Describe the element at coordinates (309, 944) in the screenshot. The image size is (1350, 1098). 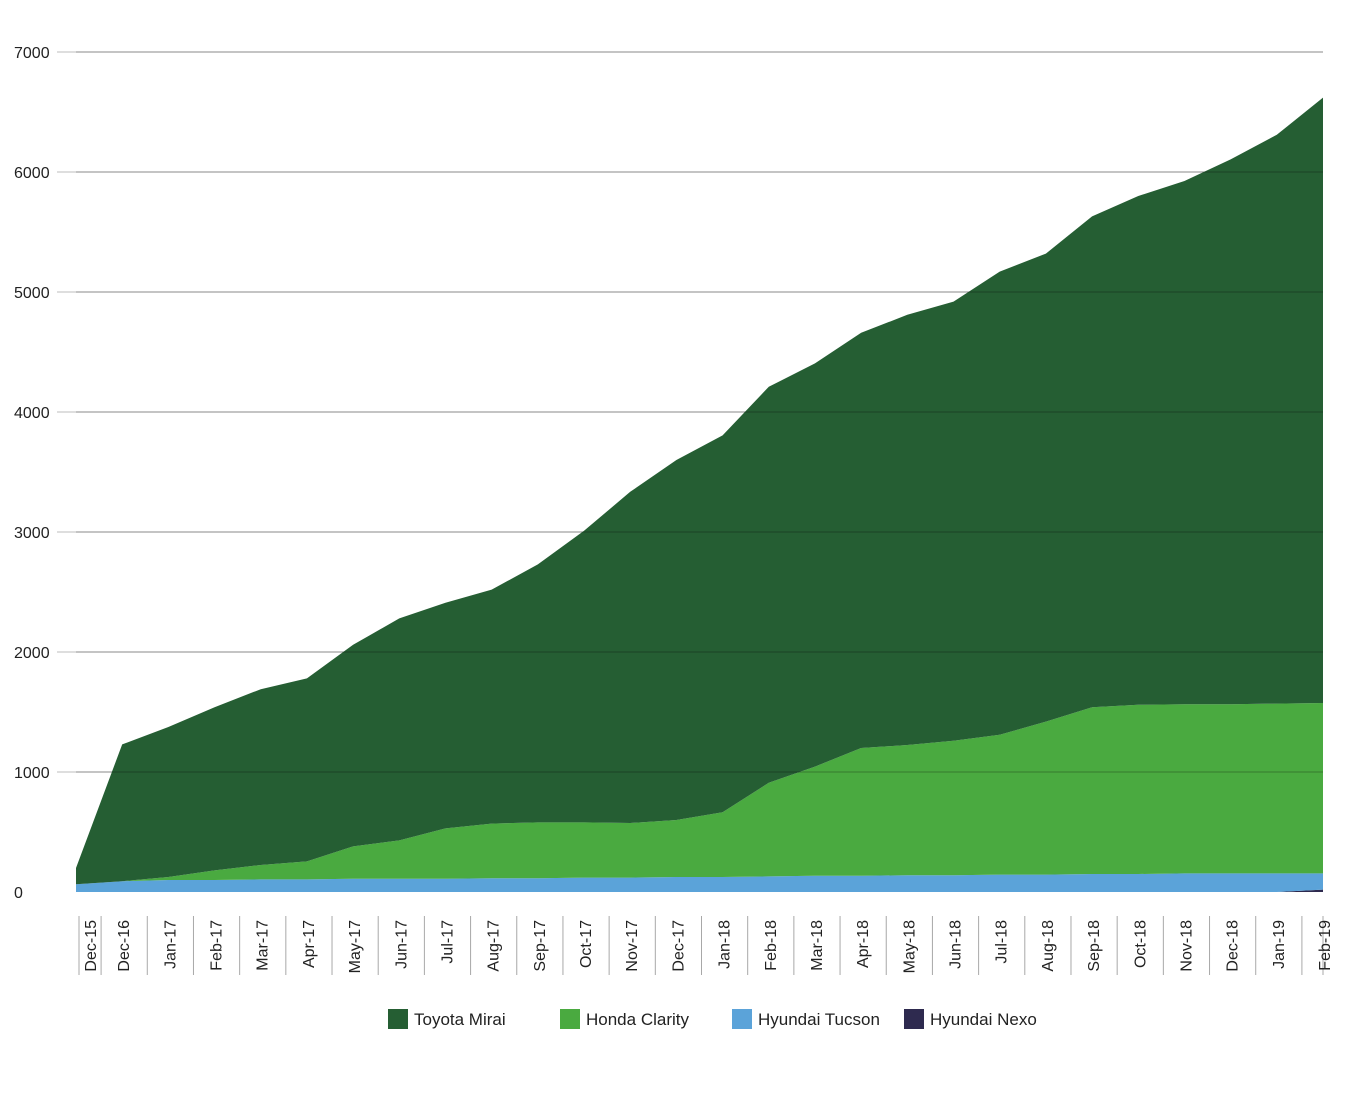
I see `x-tick-label: Apr-17` at that location.